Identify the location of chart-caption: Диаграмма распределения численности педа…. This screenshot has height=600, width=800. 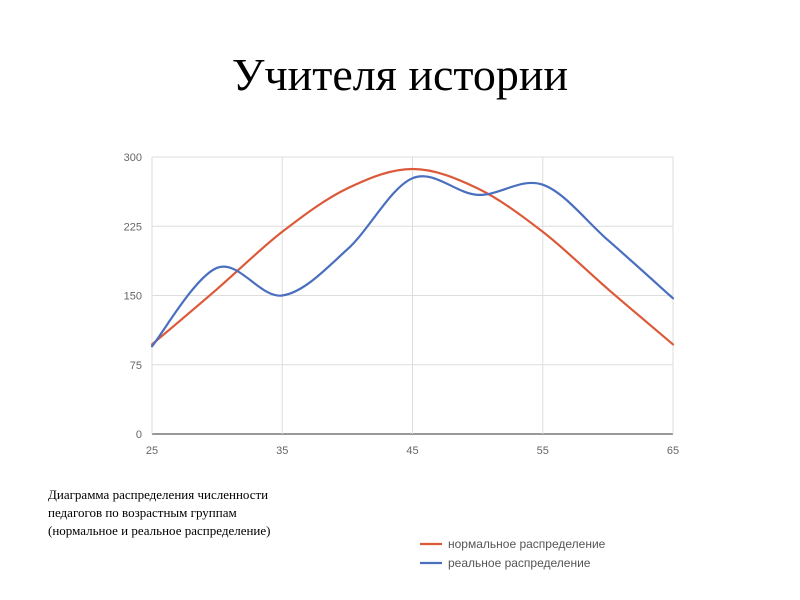
(198, 513).